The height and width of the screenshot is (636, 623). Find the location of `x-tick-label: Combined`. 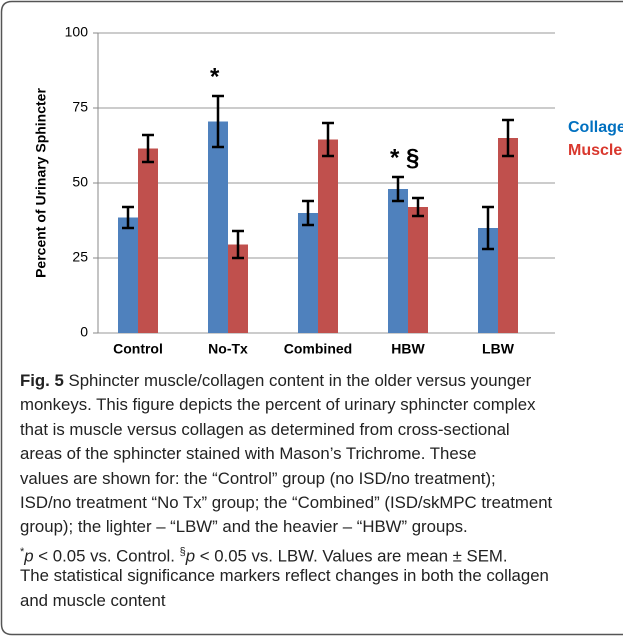

x-tick-label: Combined is located at coordinates (318, 349).